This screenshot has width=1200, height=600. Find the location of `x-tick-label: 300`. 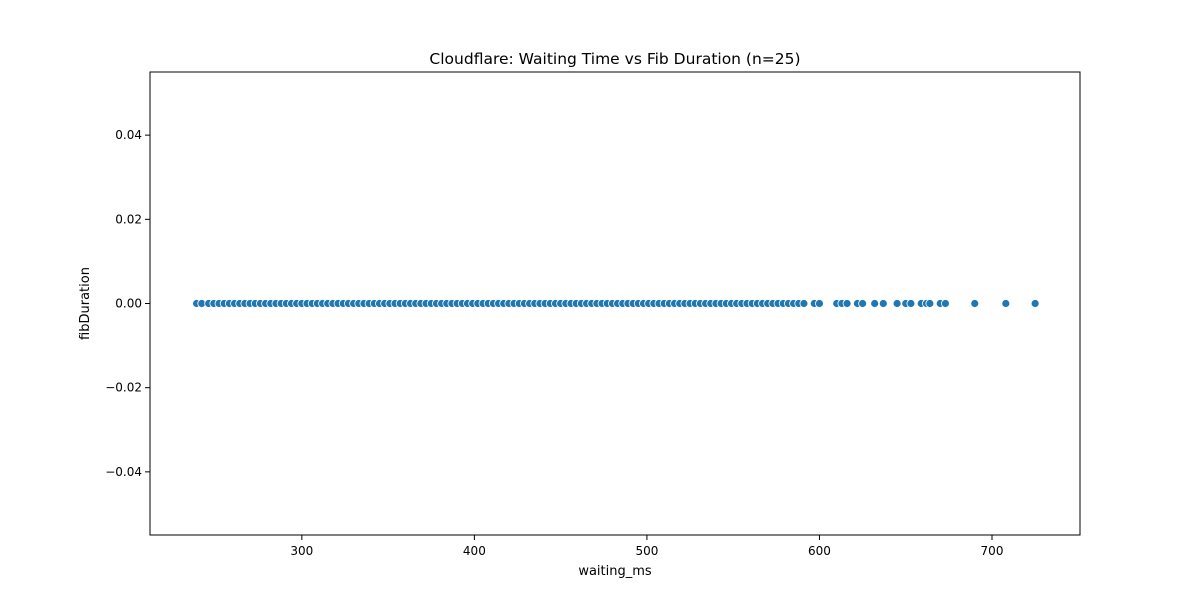

x-tick-label: 300 is located at coordinates (301, 551).